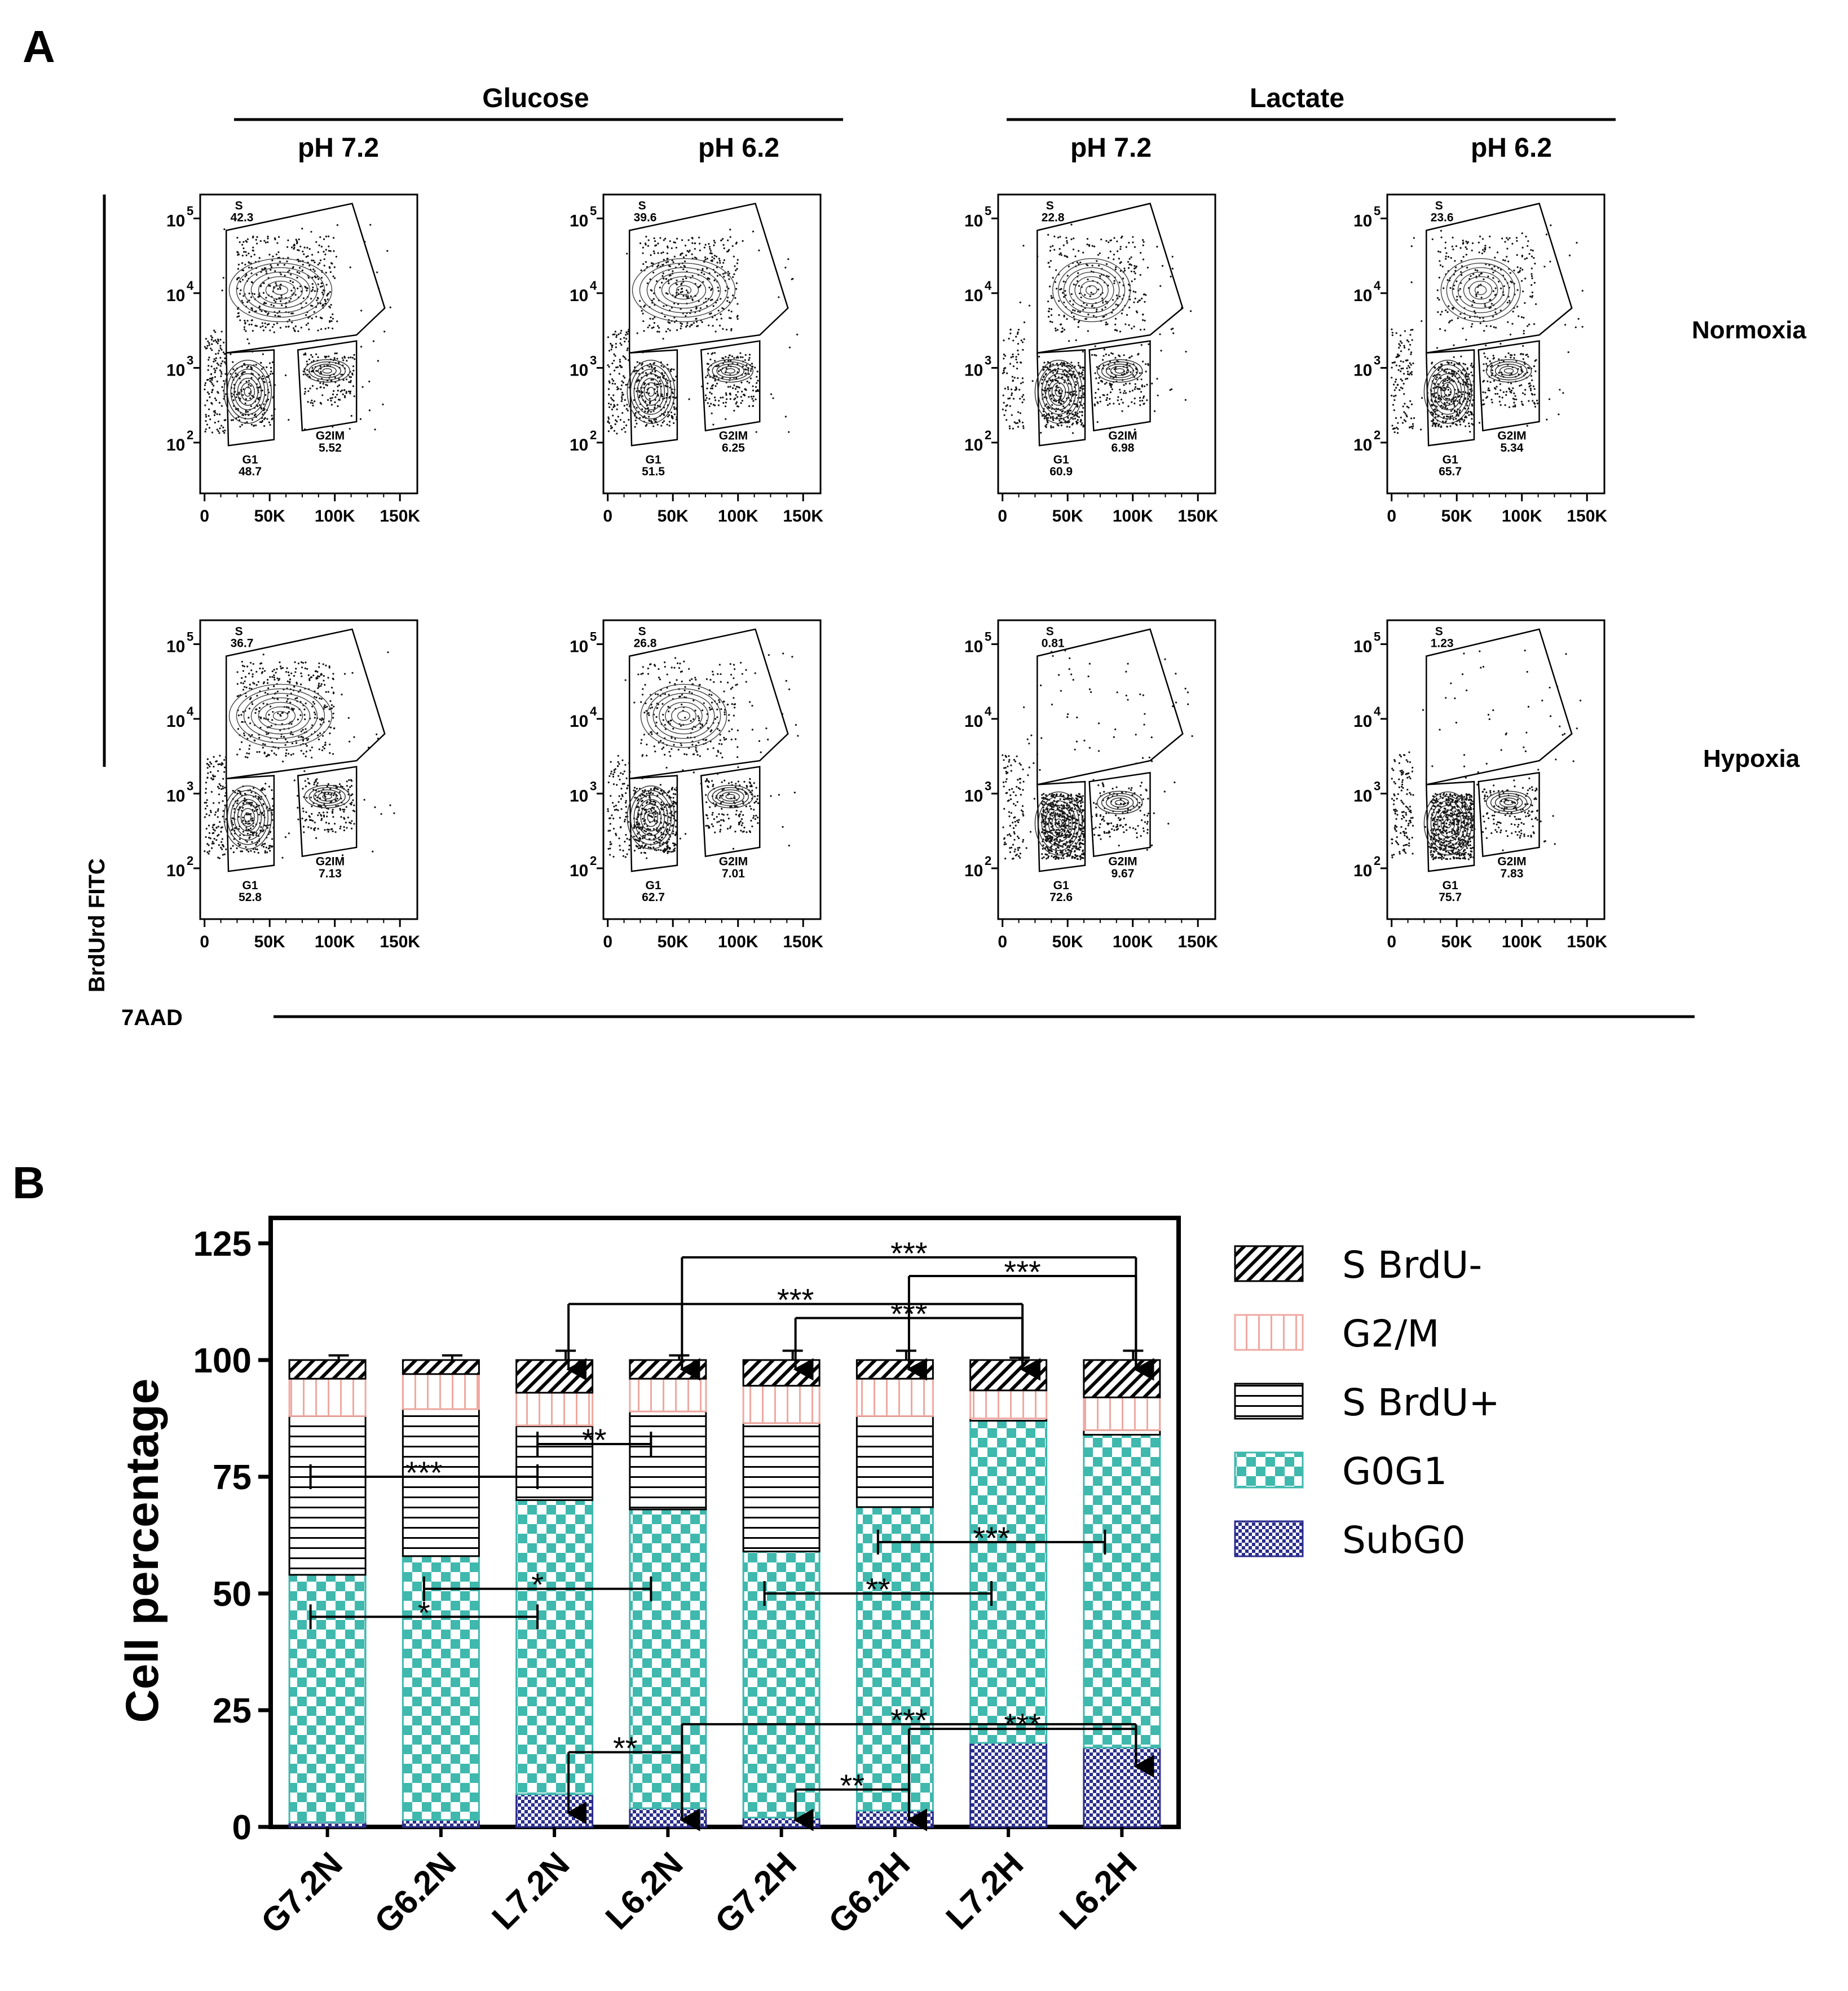  I want to click on y-tick-exponent: 4, so click(1377, 286).